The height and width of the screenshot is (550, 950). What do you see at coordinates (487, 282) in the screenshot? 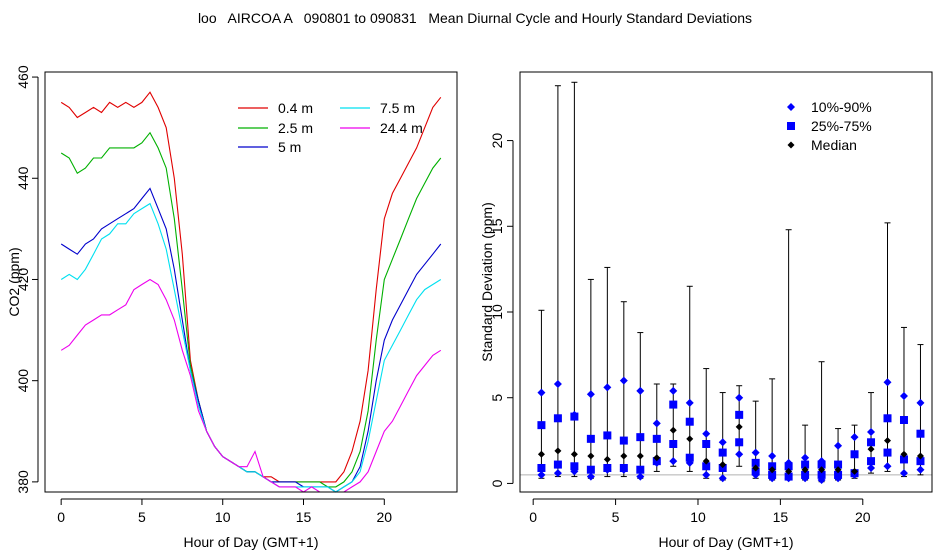
I see `y-axis-label: Standard Deviation (ppm)` at bounding box center [487, 282].